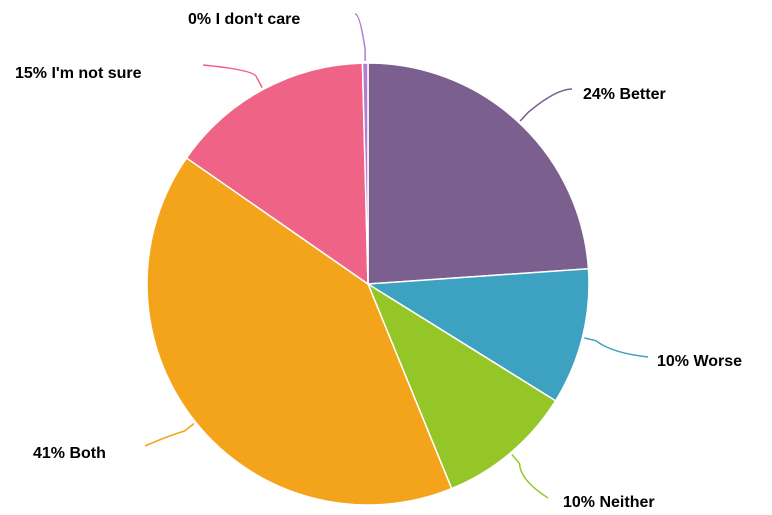 This screenshot has height=515, width=772. I want to click on slice-label-worse: 10% Worse, so click(699, 361).